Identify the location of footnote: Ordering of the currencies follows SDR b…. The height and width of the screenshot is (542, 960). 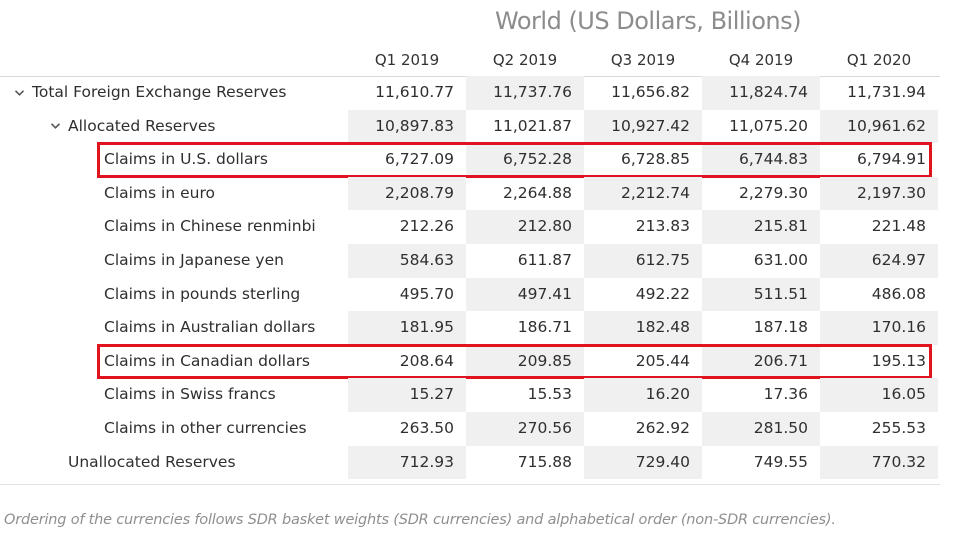
(420, 520).